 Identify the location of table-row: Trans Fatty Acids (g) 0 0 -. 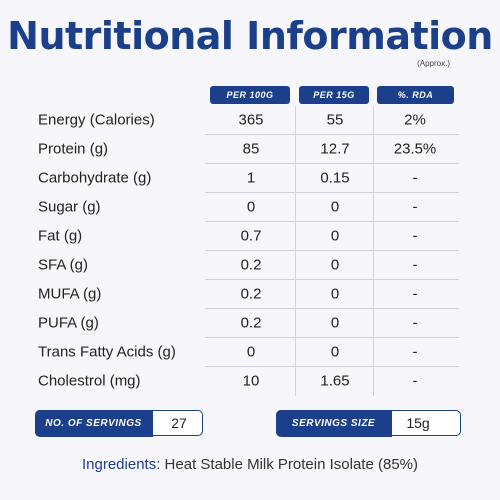
(250, 351).